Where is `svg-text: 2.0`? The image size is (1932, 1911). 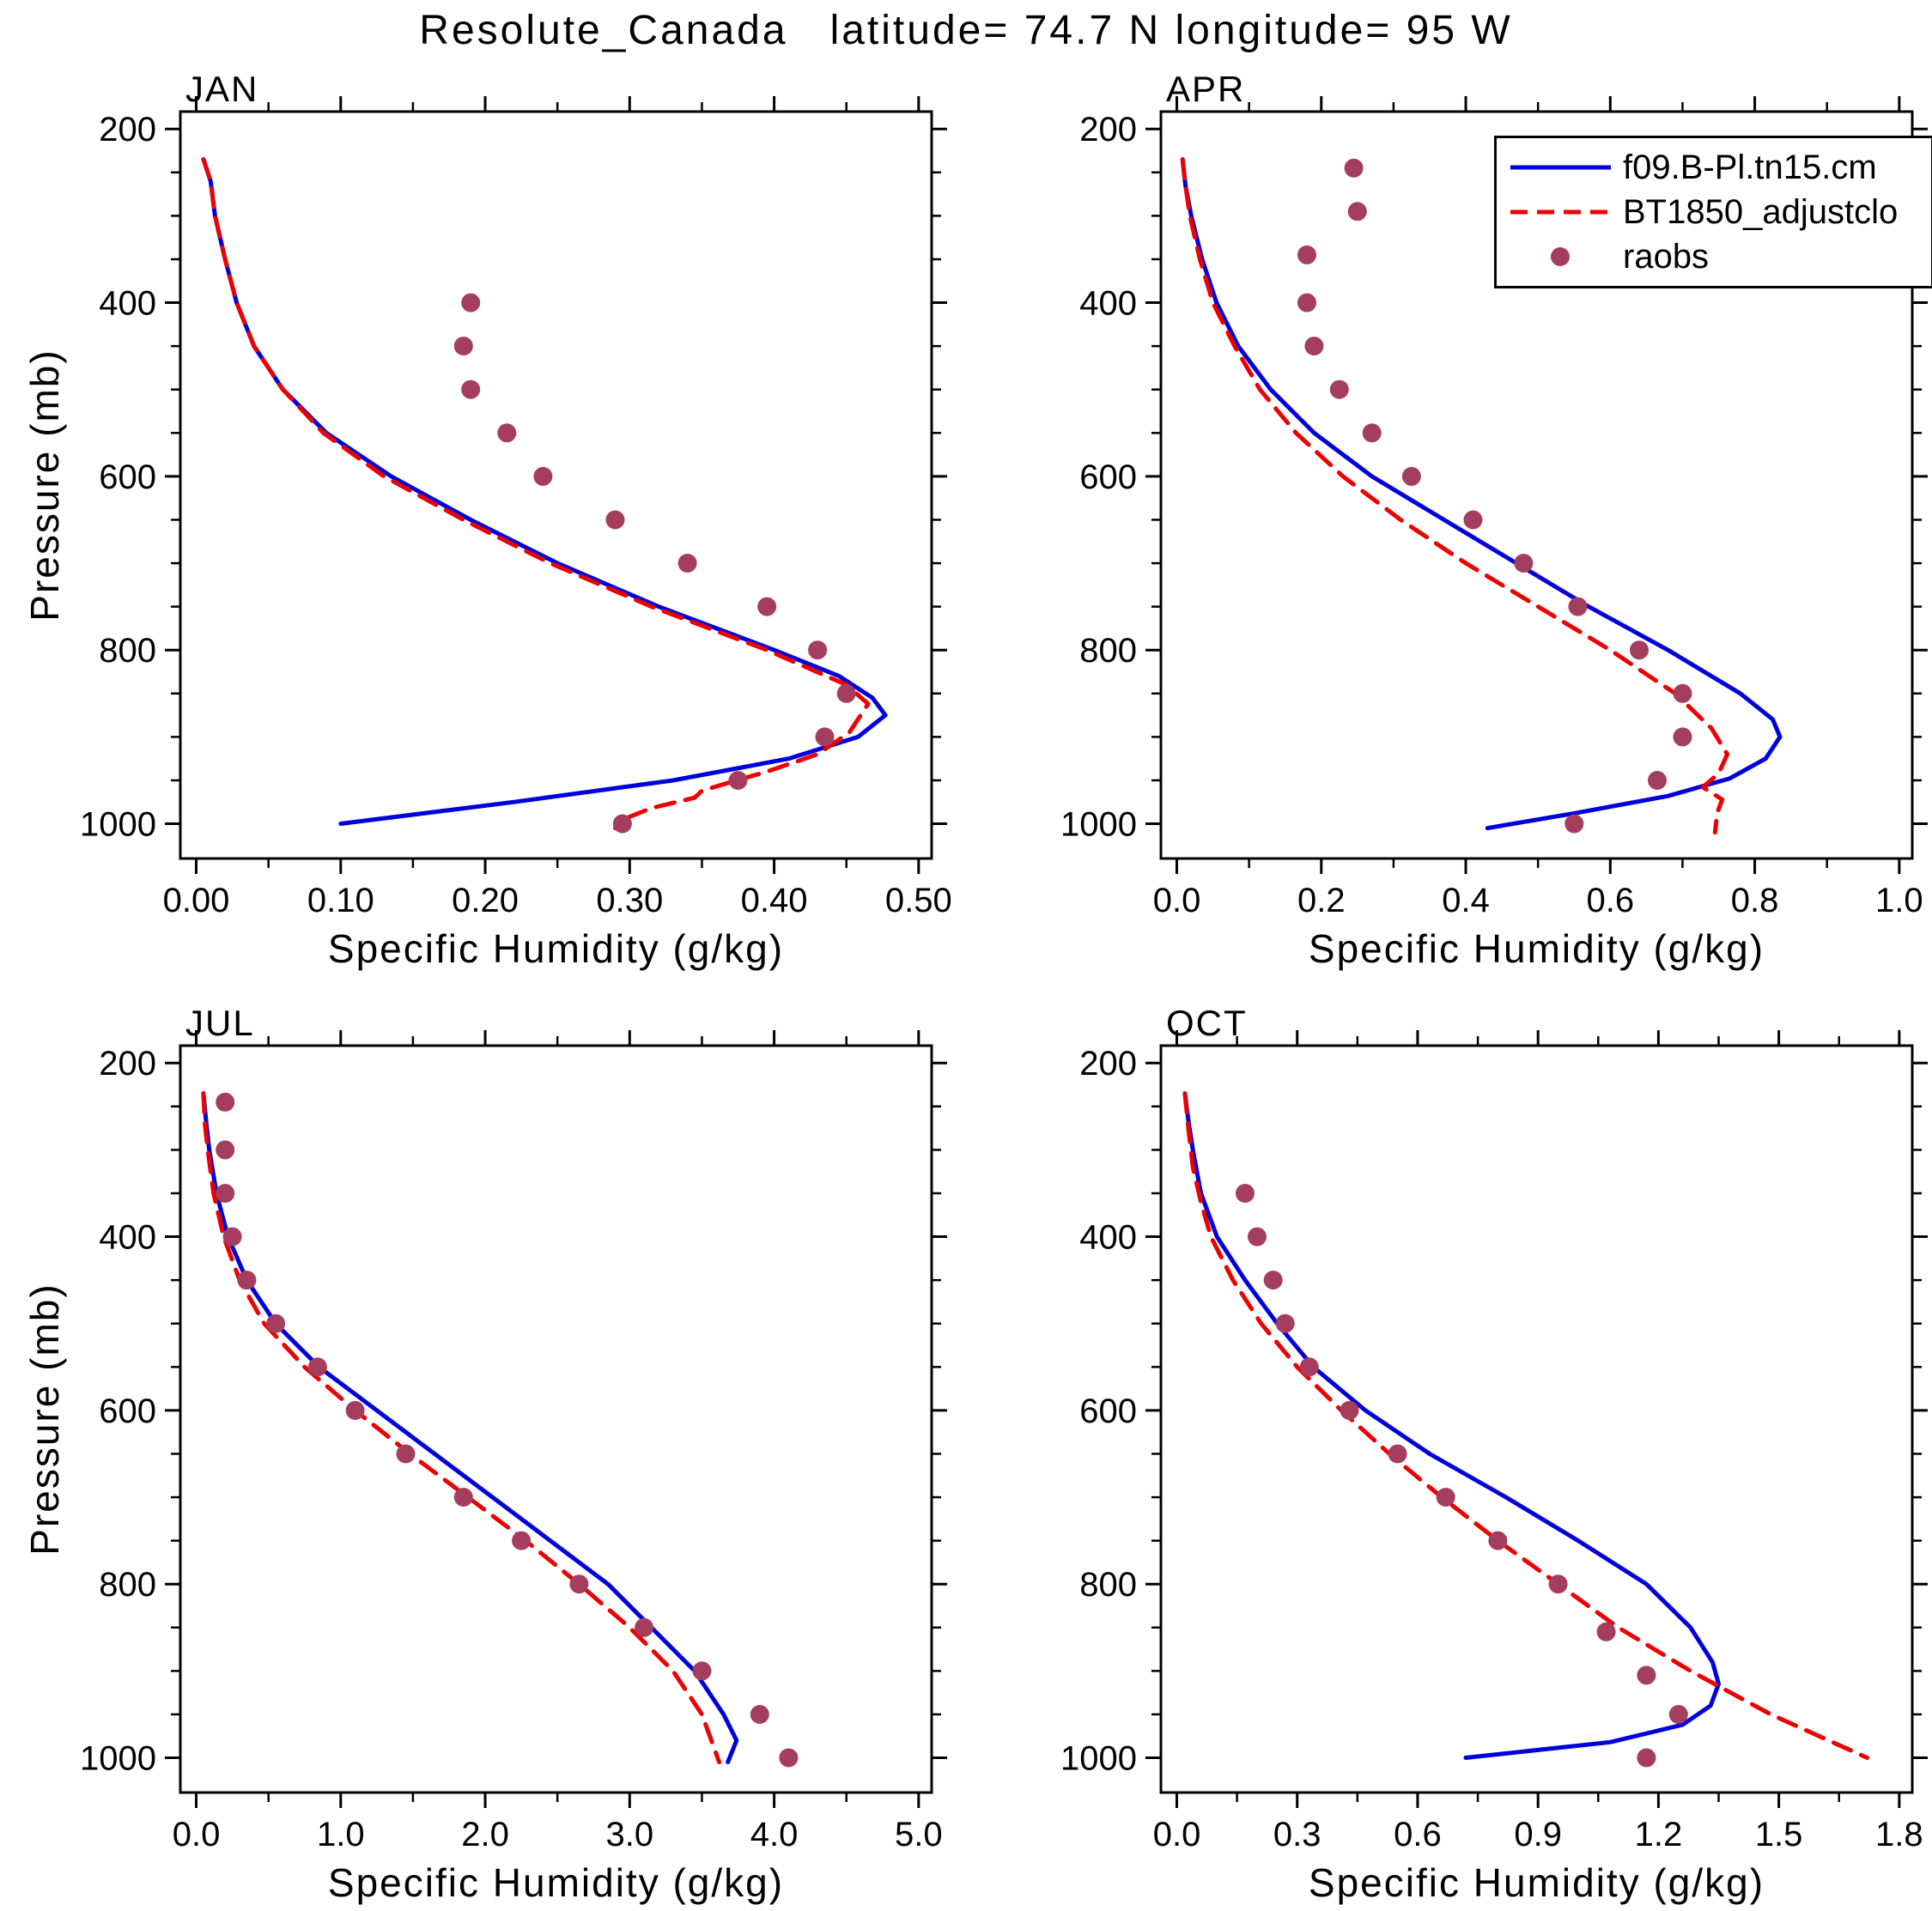 svg-text: 2.0 is located at coordinates (485, 1835).